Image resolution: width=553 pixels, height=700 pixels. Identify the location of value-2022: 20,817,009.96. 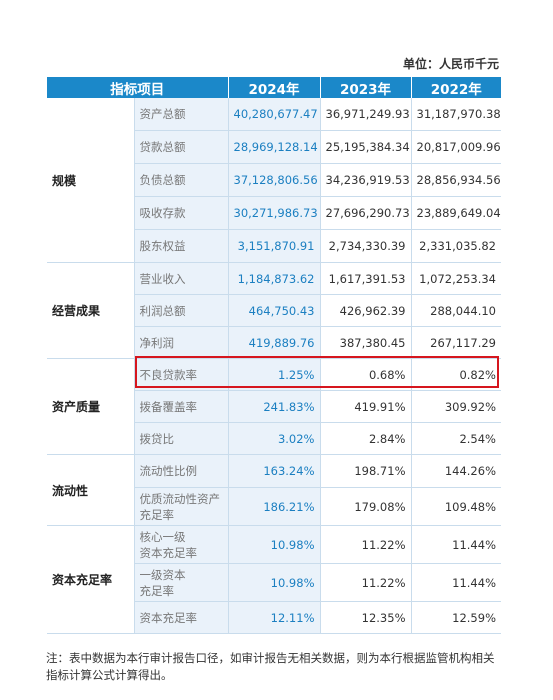
(456, 147).